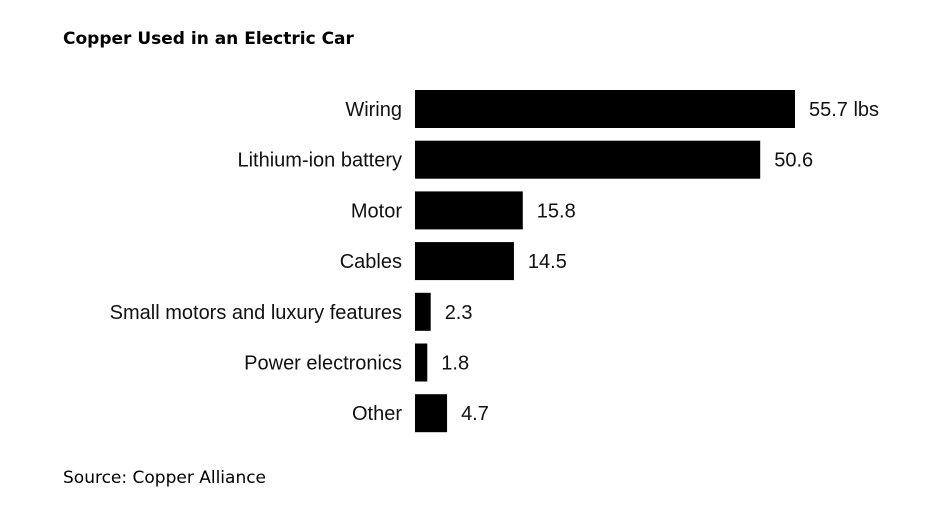  I want to click on value-label: 4.7, so click(475, 414).